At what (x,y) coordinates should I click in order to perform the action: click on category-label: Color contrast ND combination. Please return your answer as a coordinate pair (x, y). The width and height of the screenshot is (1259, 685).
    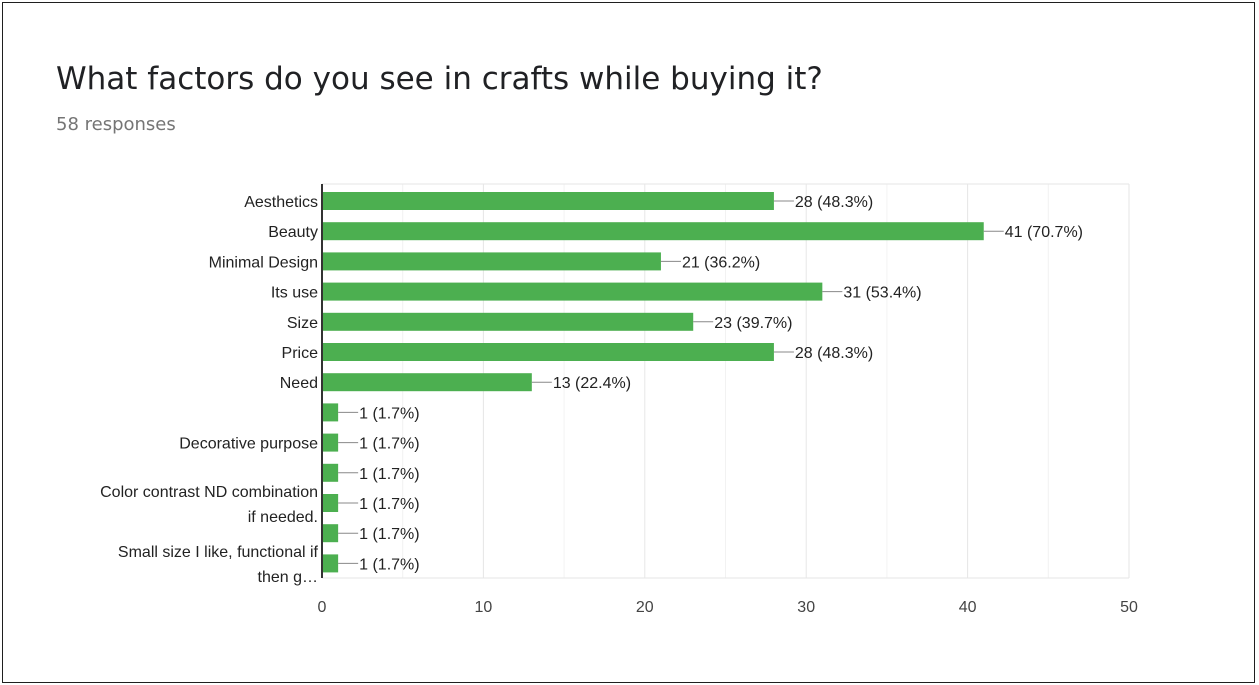
    Looking at the image, I should click on (209, 492).